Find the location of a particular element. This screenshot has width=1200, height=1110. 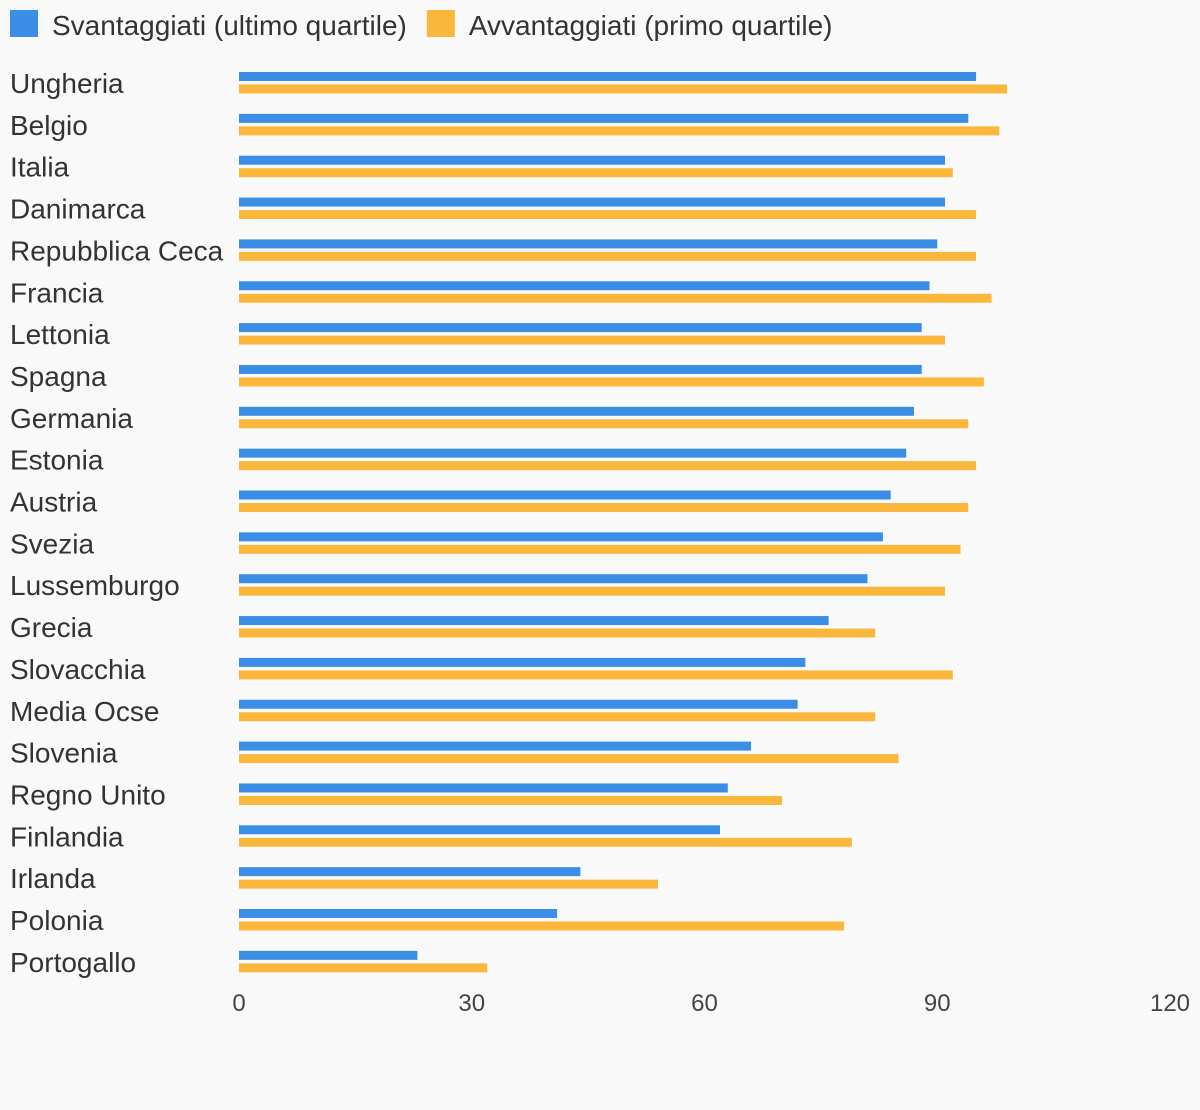

category-label: Svezia is located at coordinates (52, 543).